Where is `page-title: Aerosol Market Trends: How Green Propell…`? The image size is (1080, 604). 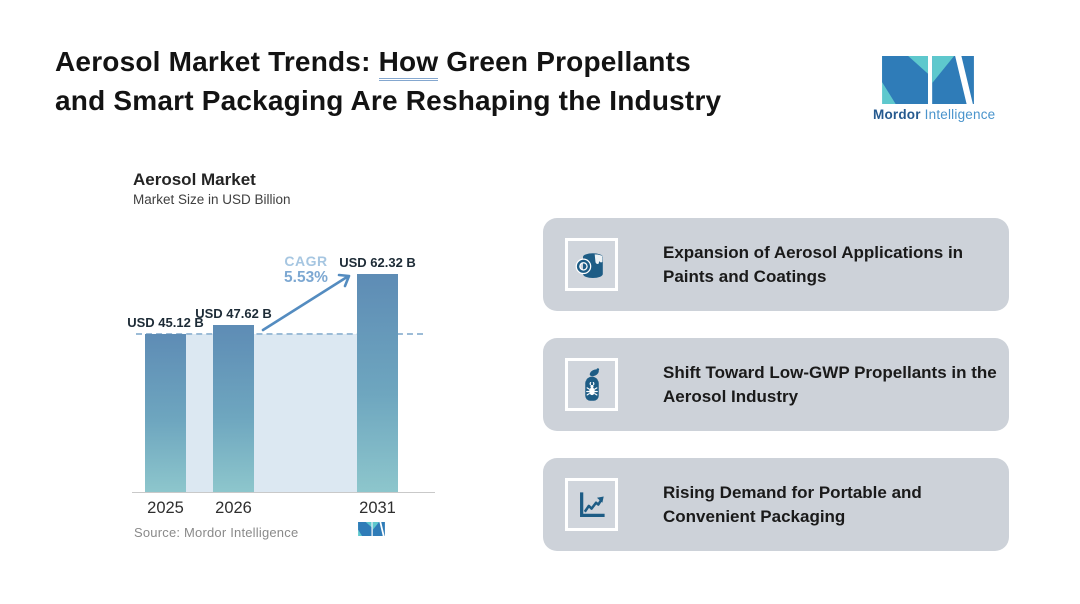
page-title: Aerosol Market Trends: How Green Propell… is located at coordinates (450, 81).